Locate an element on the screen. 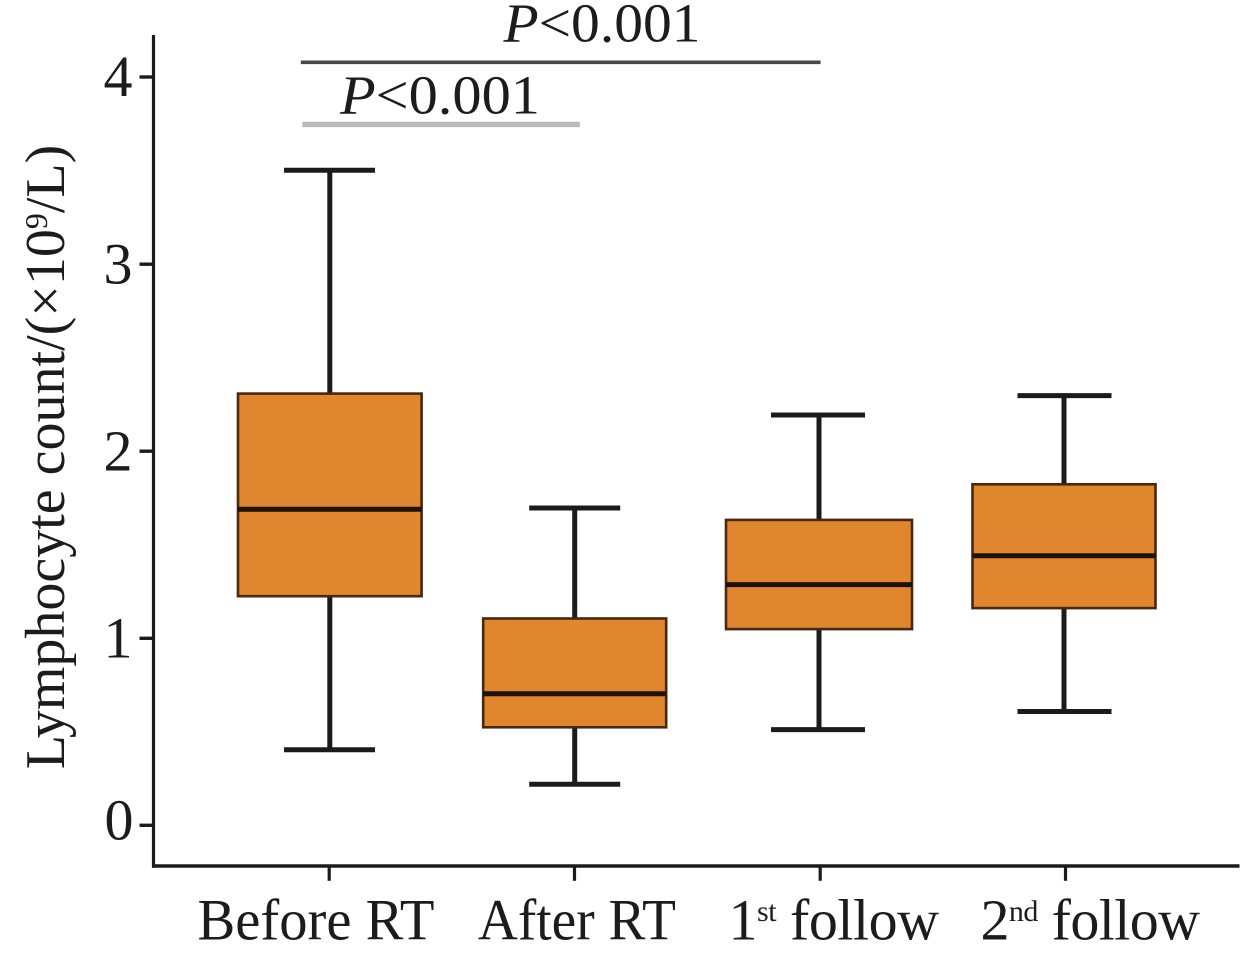 This screenshot has width=1253, height=956. svg-text: After RT is located at coordinates (577, 919).